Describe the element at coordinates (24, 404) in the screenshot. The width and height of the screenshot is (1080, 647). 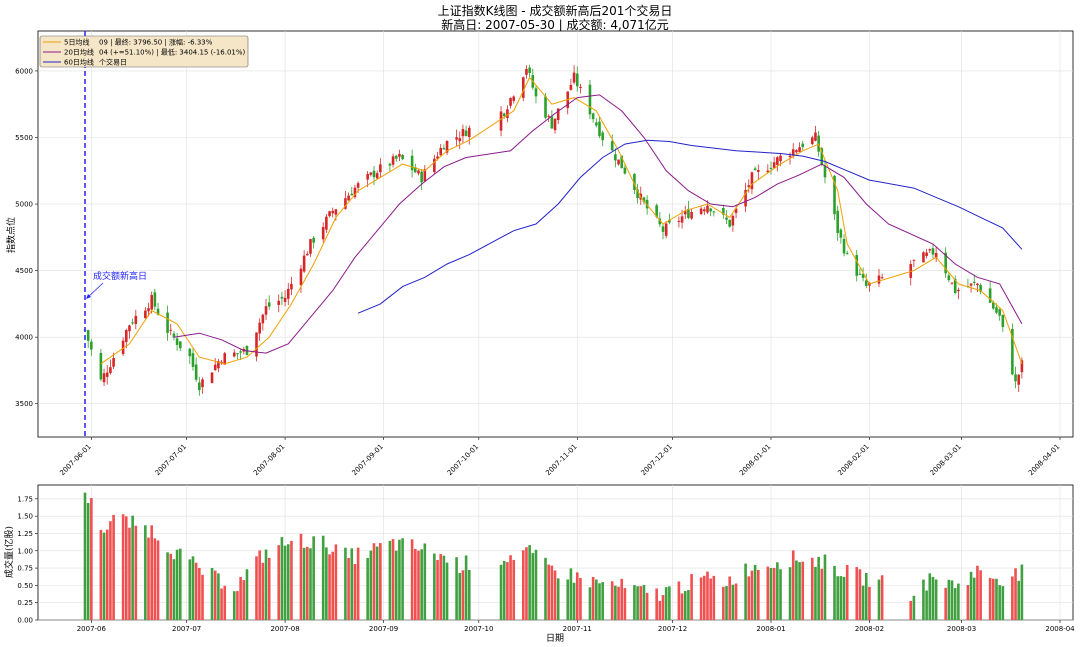
I see `price-y-tick-label: 3500` at that location.